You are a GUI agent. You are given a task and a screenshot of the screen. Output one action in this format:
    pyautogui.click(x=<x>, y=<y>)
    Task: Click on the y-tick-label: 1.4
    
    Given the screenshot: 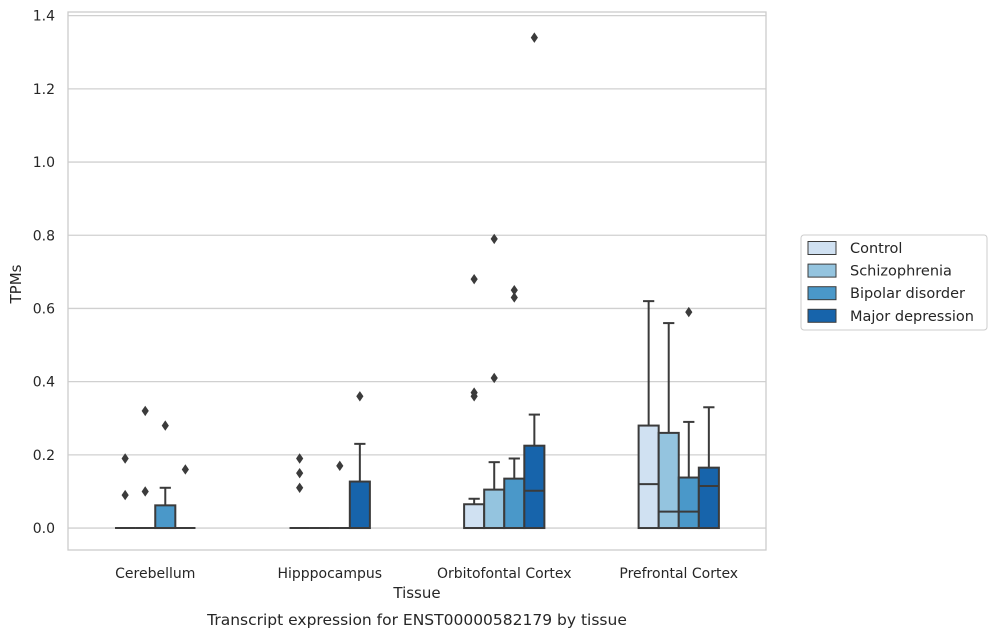 What is the action you would take?
    pyautogui.click(x=44, y=17)
    